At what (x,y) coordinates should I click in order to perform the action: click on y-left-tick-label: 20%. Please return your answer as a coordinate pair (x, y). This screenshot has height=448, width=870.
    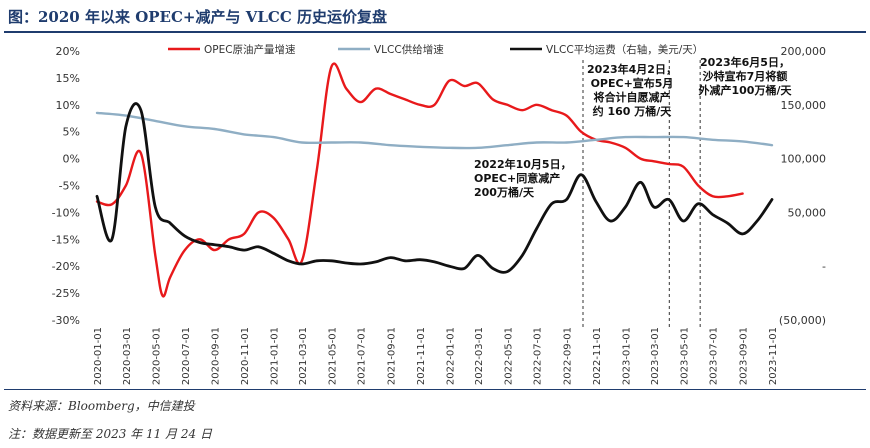
    Looking at the image, I should click on (68, 51).